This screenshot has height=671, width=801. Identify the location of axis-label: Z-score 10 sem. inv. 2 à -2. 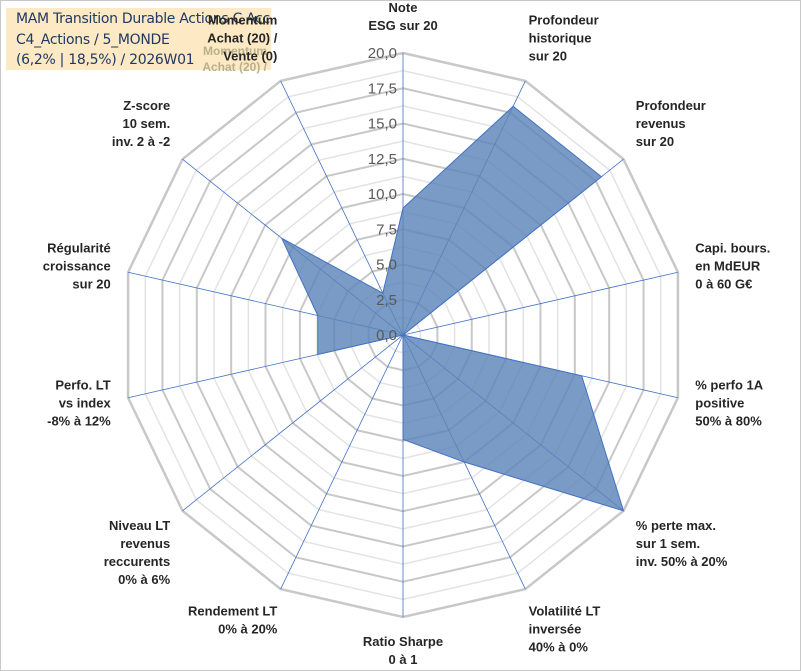
(141, 123).